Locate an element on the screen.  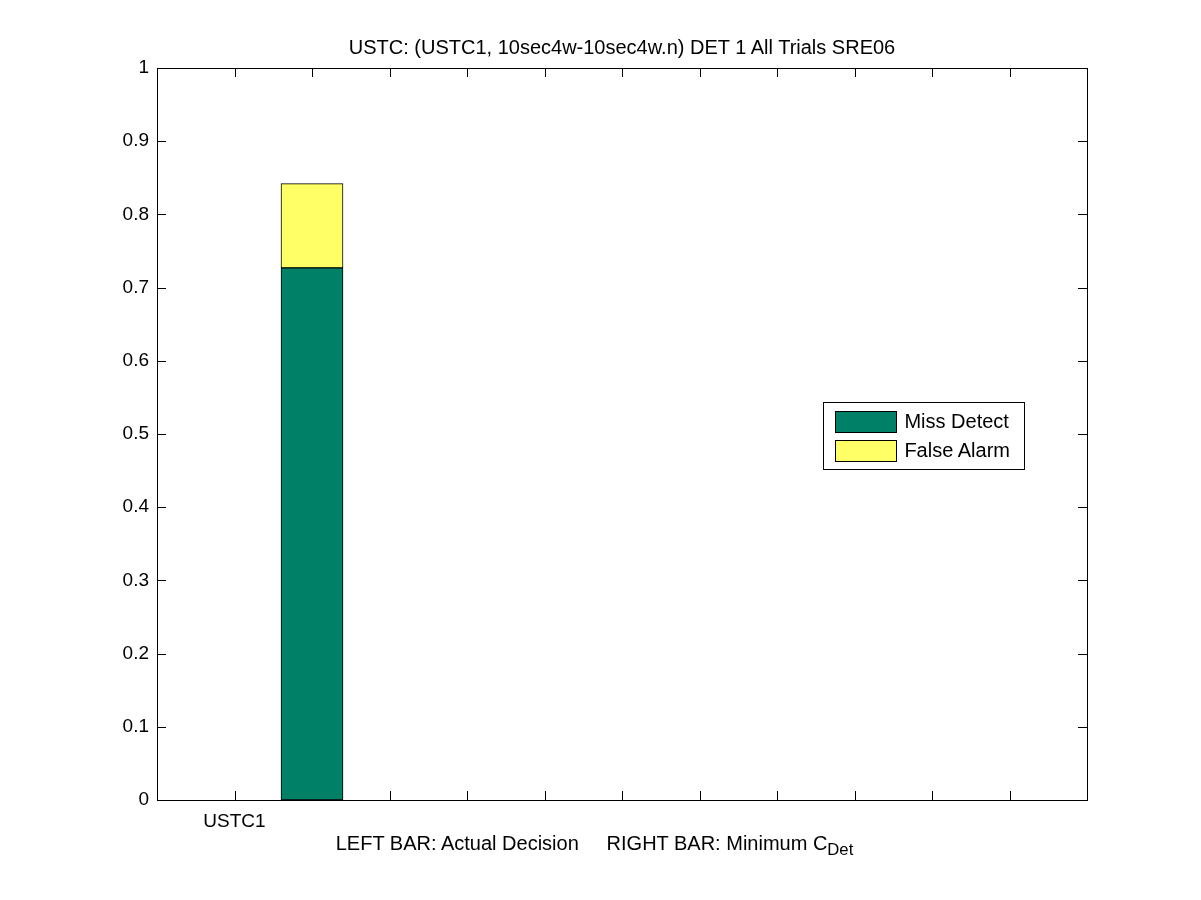
y-tick-label: 0.5 is located at coordinates (135, 433).